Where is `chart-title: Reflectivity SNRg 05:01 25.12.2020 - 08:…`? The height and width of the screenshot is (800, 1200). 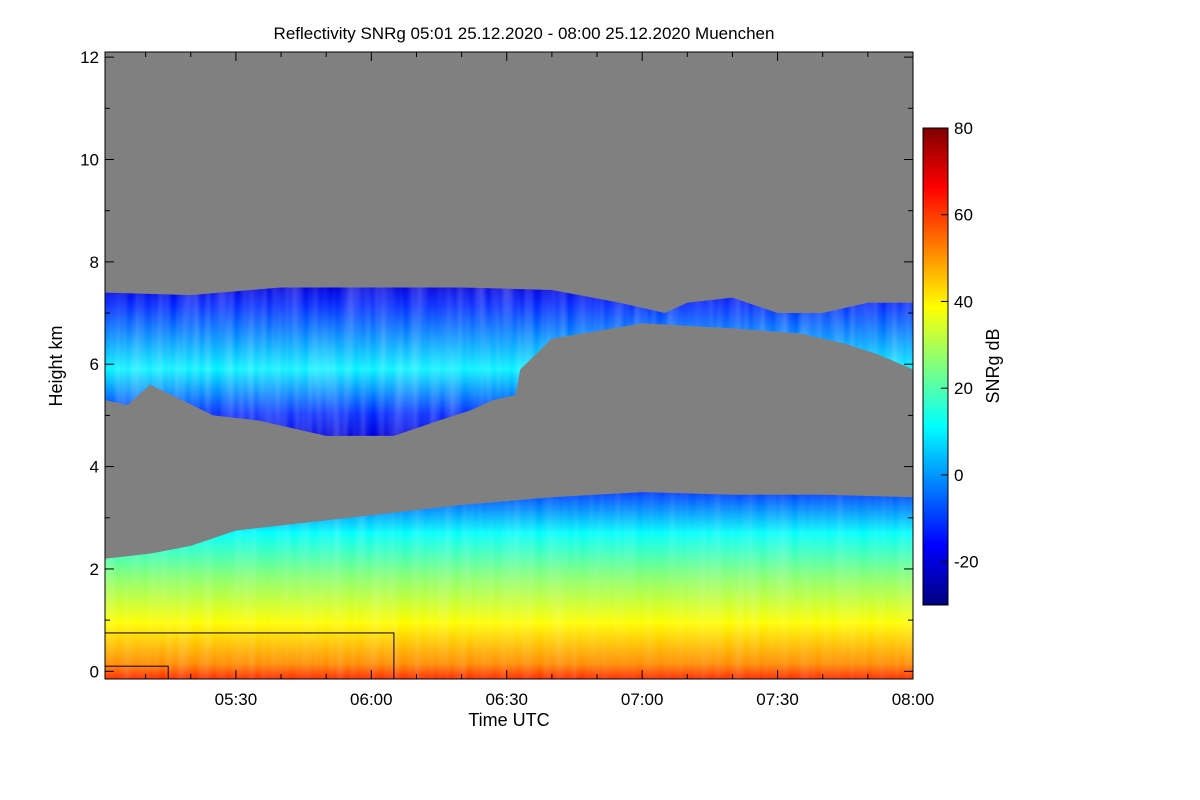
chart-title: Reflectivity SNRg 05:01 25.12.2020 - 08:… is located at coordinates (524, 33).